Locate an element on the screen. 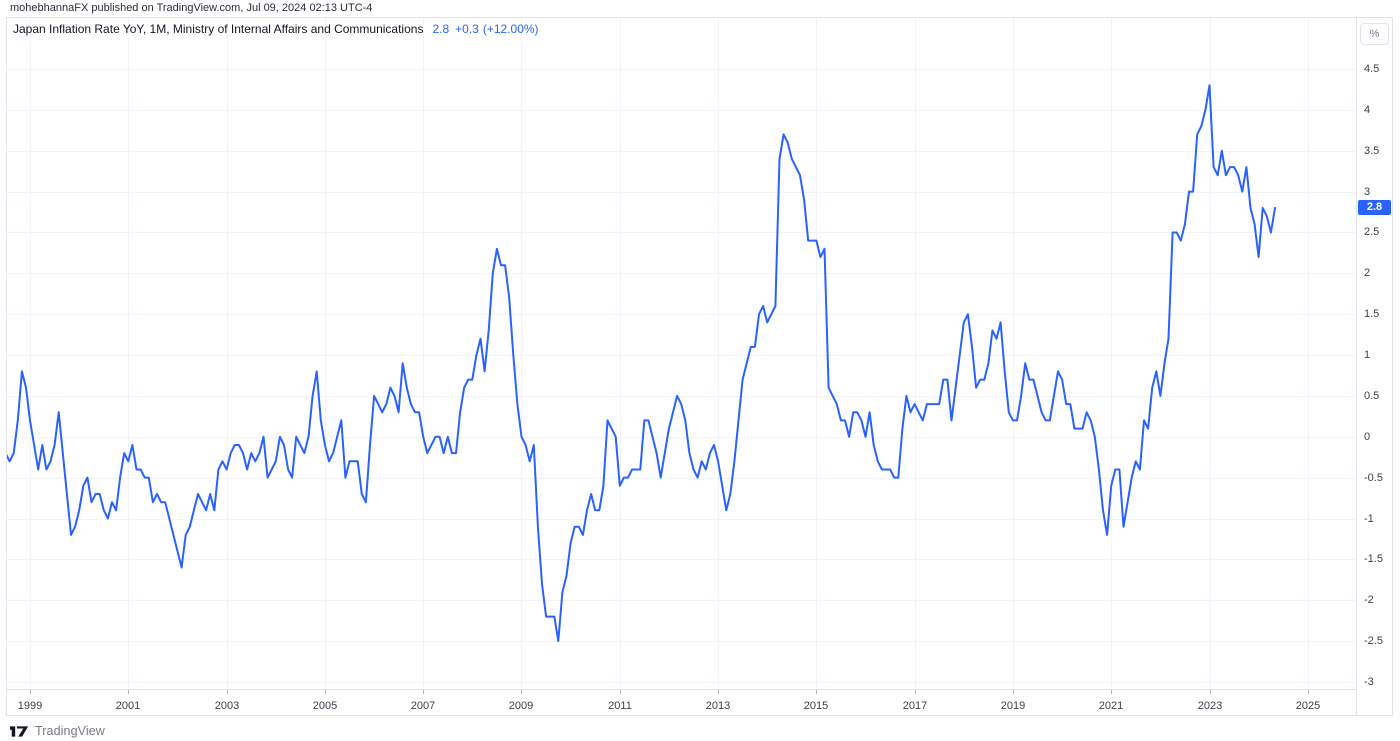  time-tick-label: 1999 is located at coordinates (30, 706).